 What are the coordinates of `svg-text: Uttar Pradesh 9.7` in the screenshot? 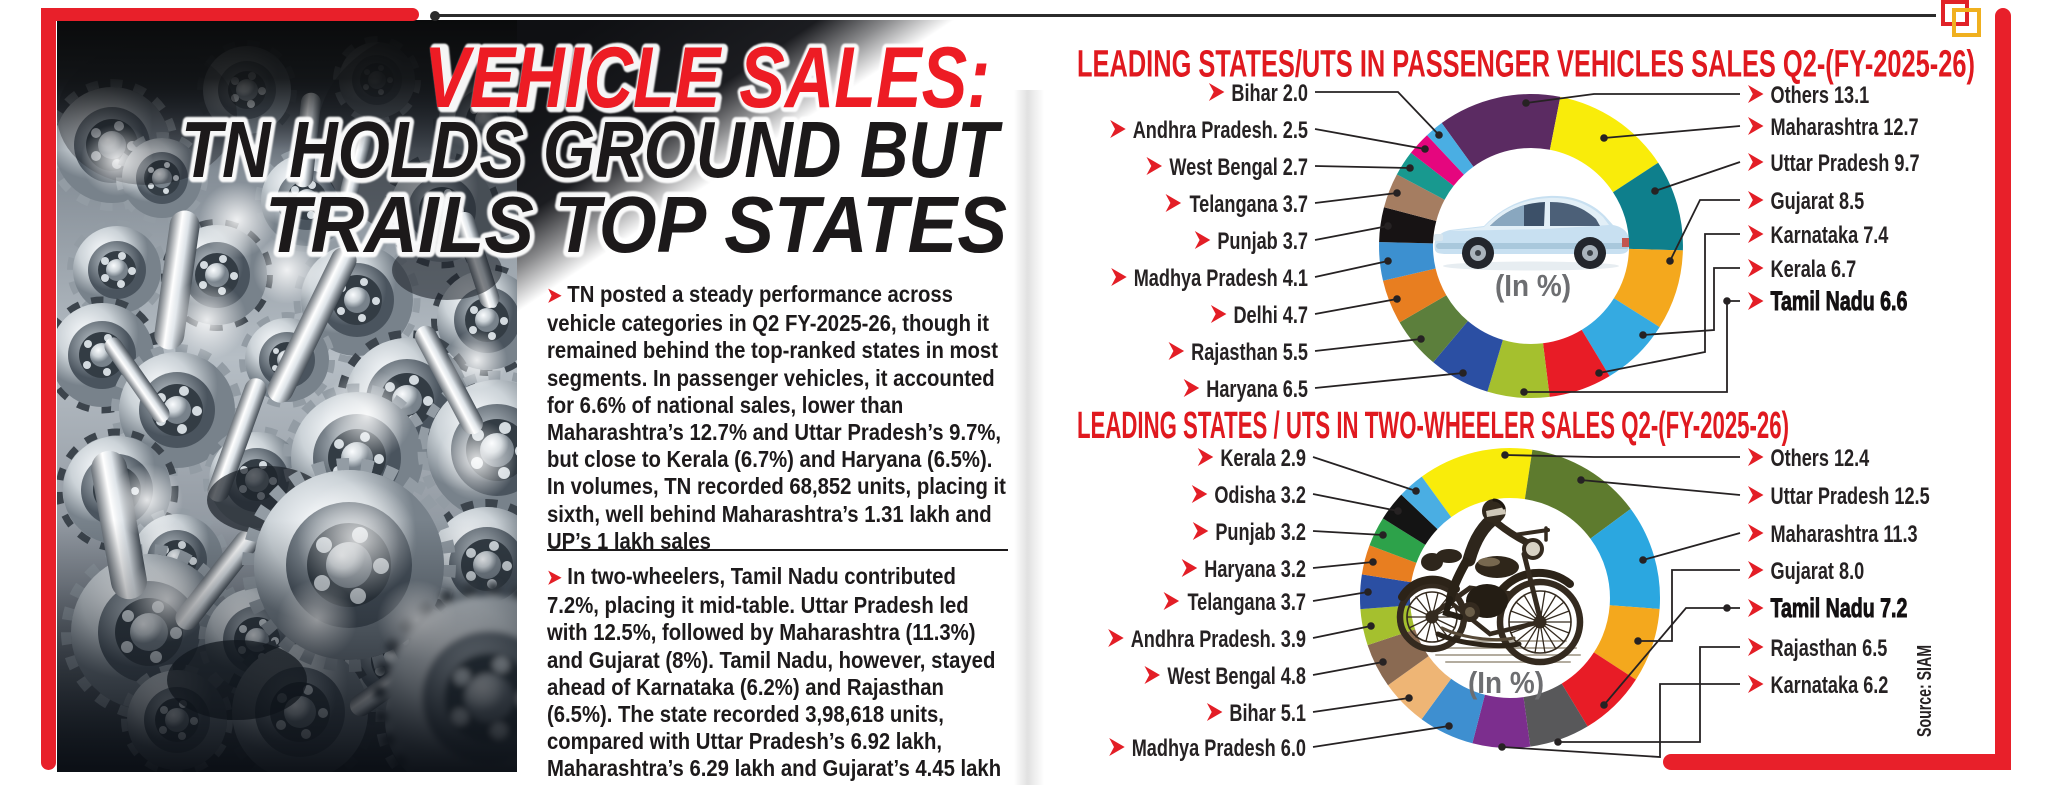 It's located at (1845, 162).